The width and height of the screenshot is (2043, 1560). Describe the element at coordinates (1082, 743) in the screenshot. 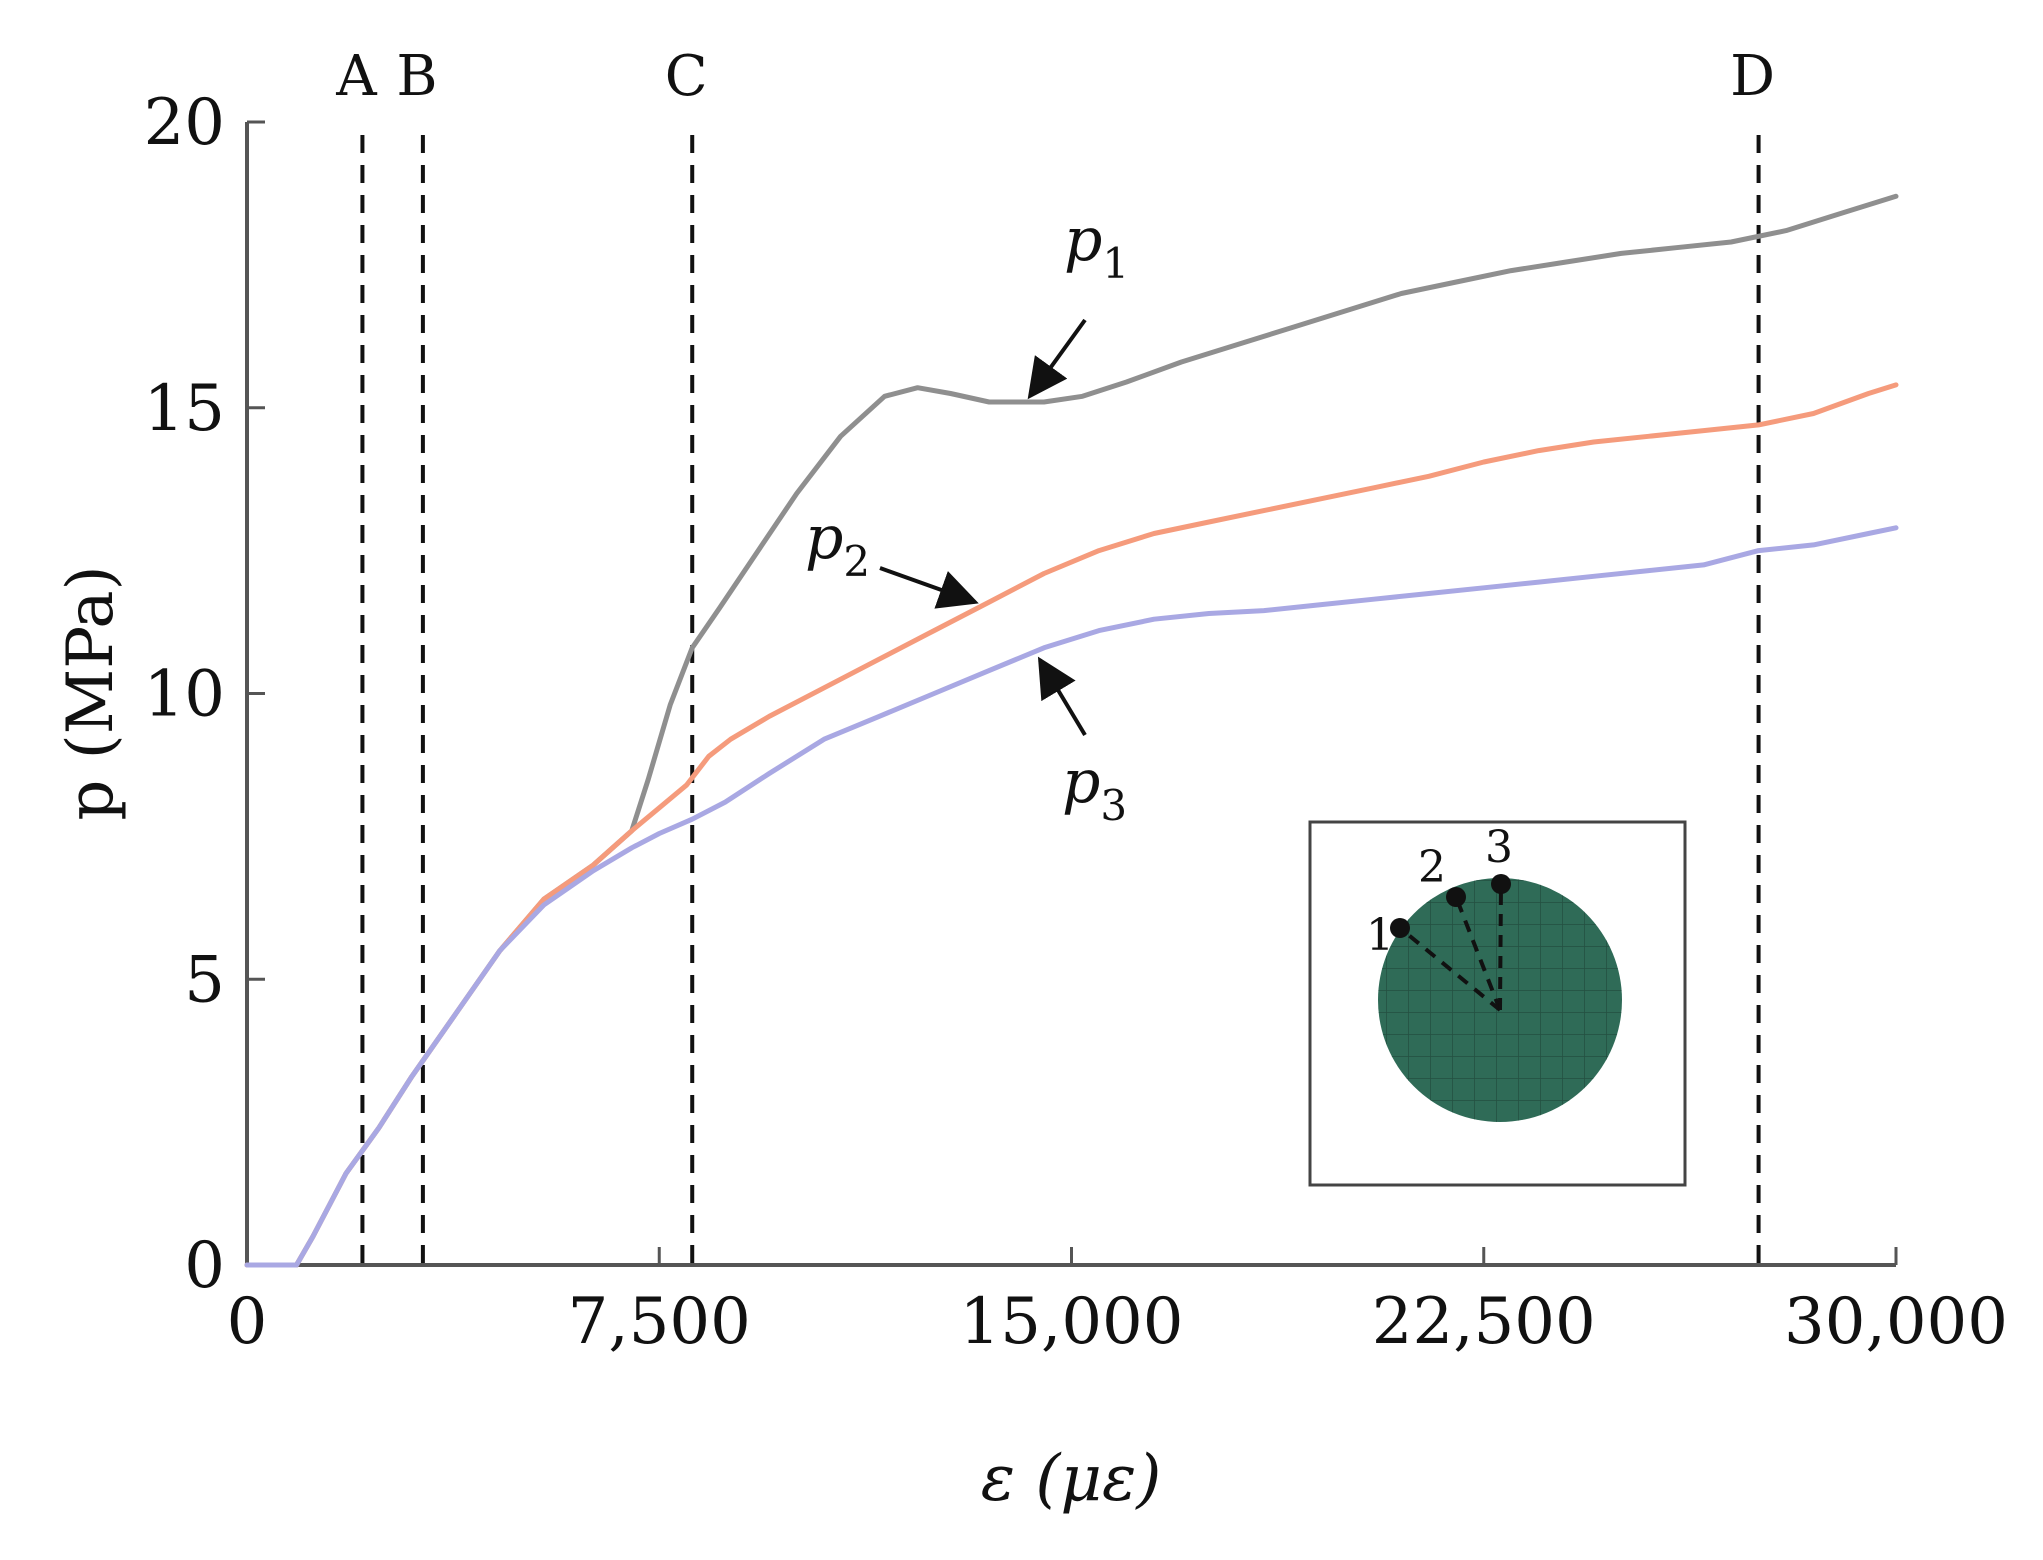

I see `annotation-p3: p3` at that location.